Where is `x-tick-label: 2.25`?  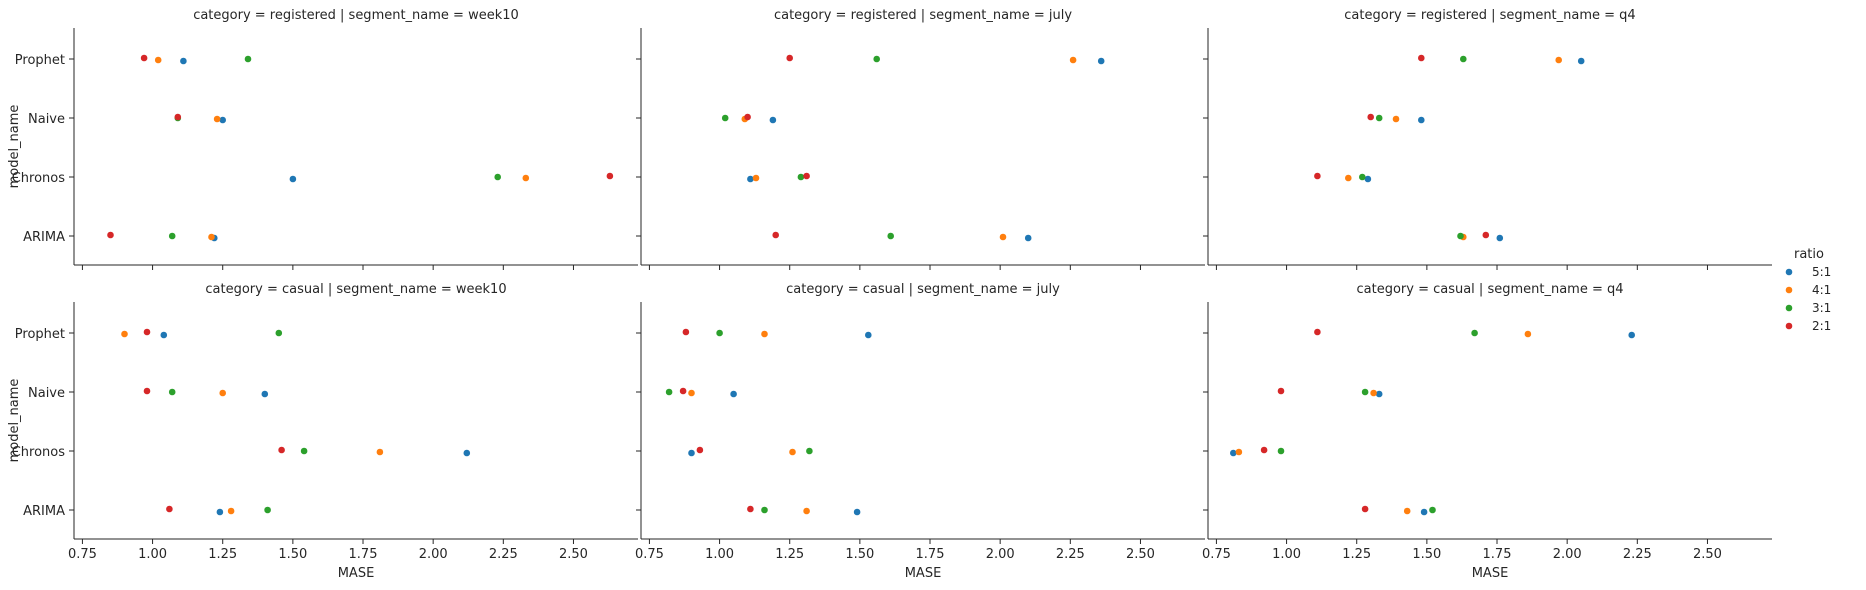
x-tick-label: 2.25 is located at coordinates (1637, 554).